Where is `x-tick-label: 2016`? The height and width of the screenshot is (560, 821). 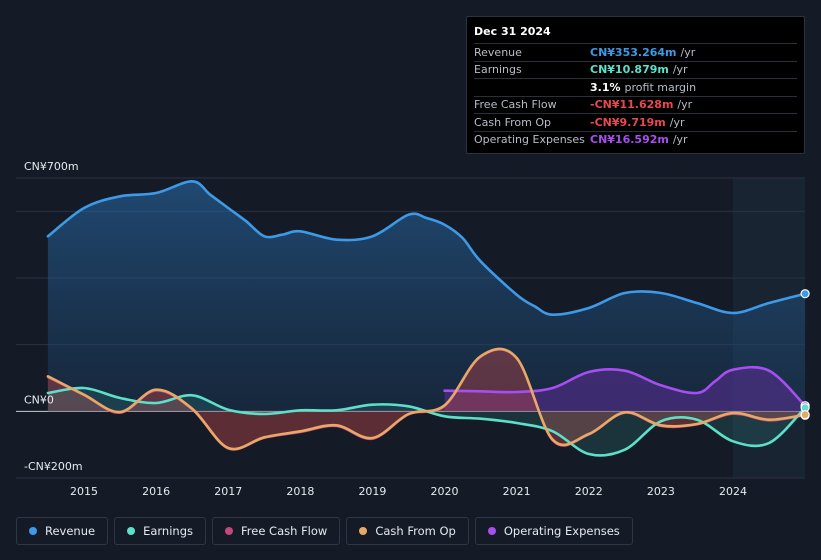 x-tick-label: 2016 is located at coordinates (156, 491).